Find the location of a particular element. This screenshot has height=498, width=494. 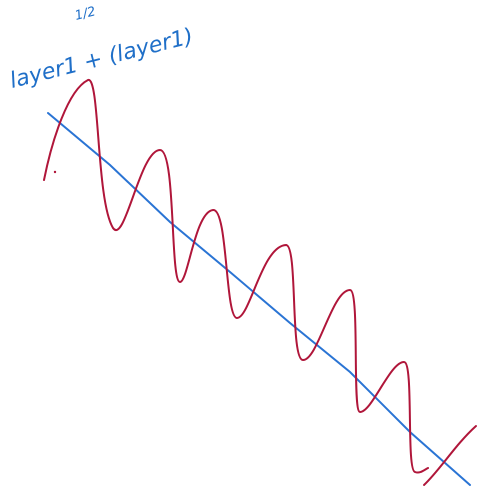

dot is located at coordinates (55, 172).